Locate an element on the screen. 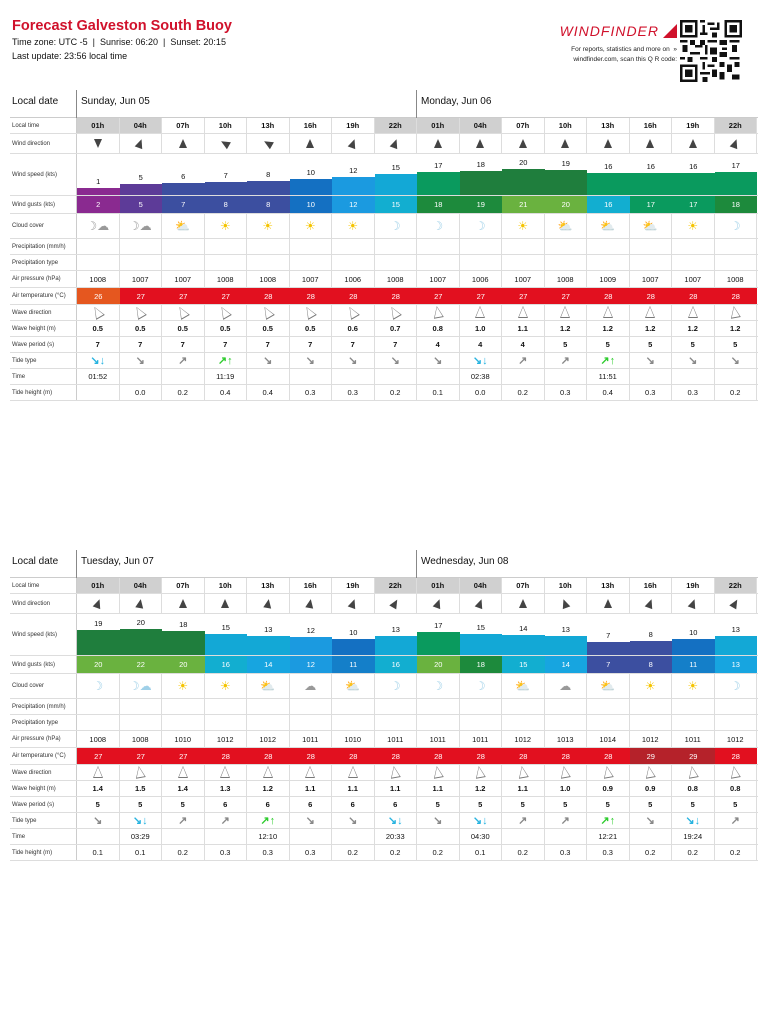 The height and width of the screenshot is (1024, 768). wind-gust-cell: 18 is located at coordinates (480, 664).